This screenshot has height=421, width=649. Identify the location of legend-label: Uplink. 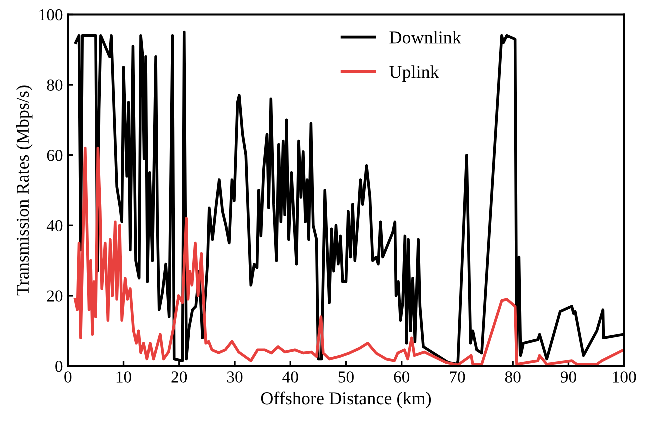
(415, 74).